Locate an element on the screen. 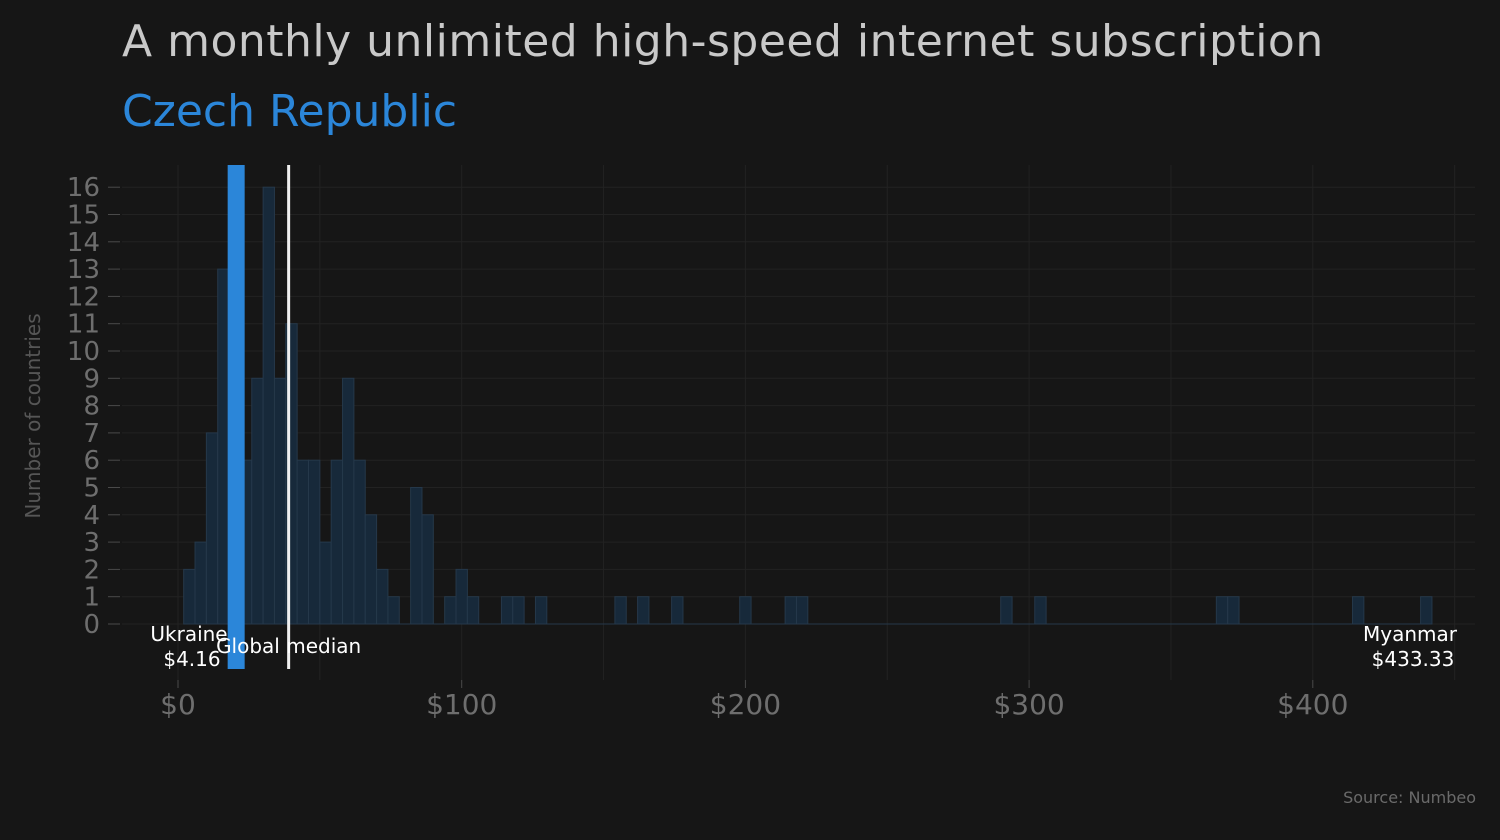  max-country-name: Myanmar is located at coordinates (1410, 634).